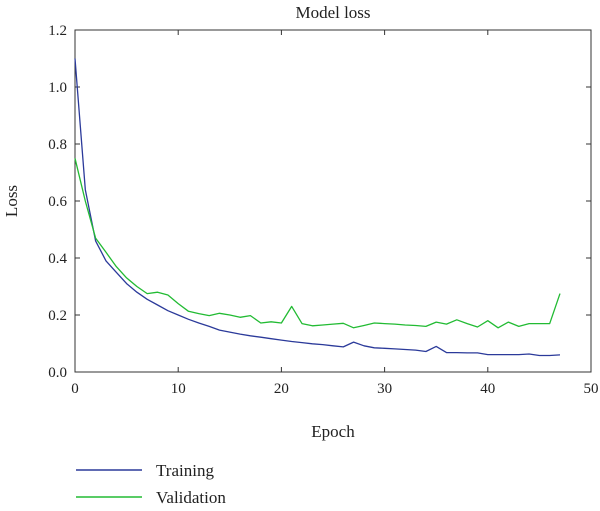 The height and width of the screenshot is (511, 600). What do you see at coordinates (57, 88) in the screenshot?
I see `y-tick-label: 1.0` at bounding box center [57, 88].